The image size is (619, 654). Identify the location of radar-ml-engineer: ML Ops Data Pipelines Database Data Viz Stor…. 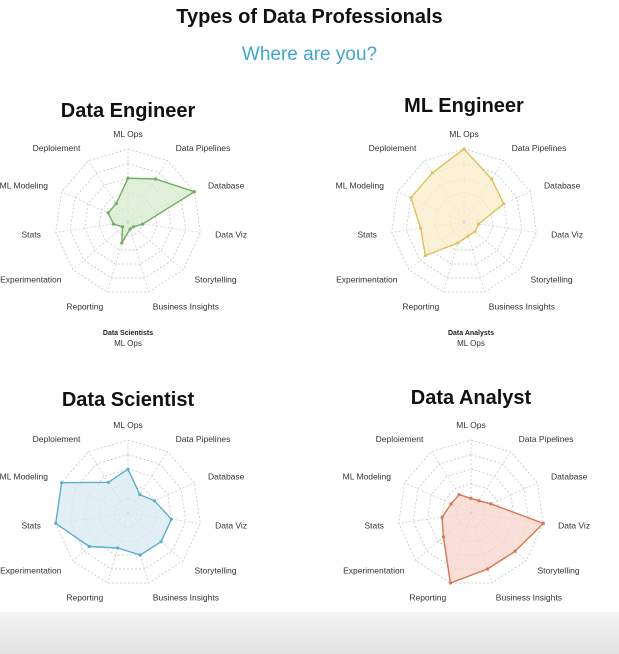
(459, 220).